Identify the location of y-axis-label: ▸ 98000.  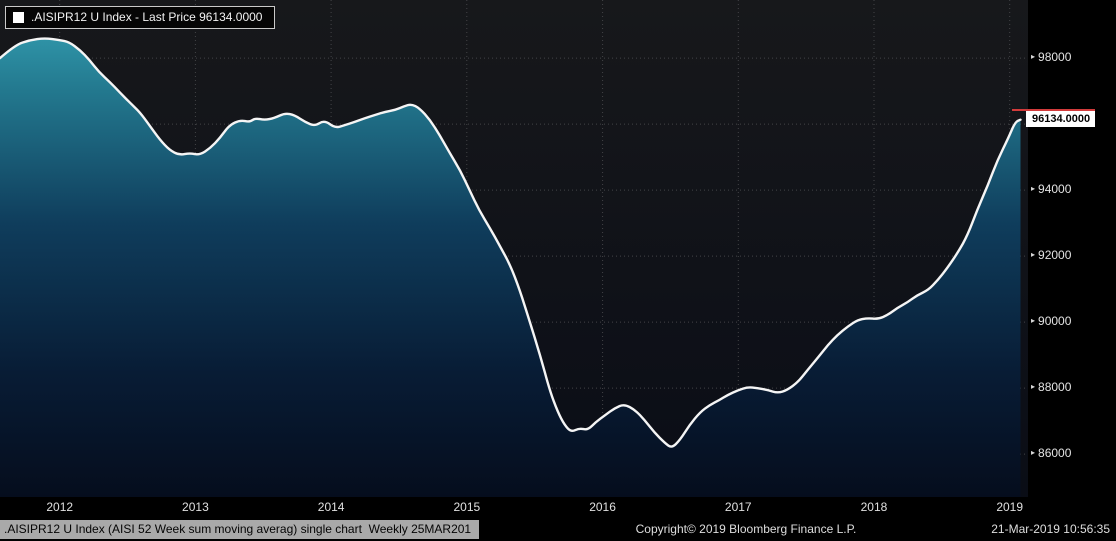
(1049, 57).